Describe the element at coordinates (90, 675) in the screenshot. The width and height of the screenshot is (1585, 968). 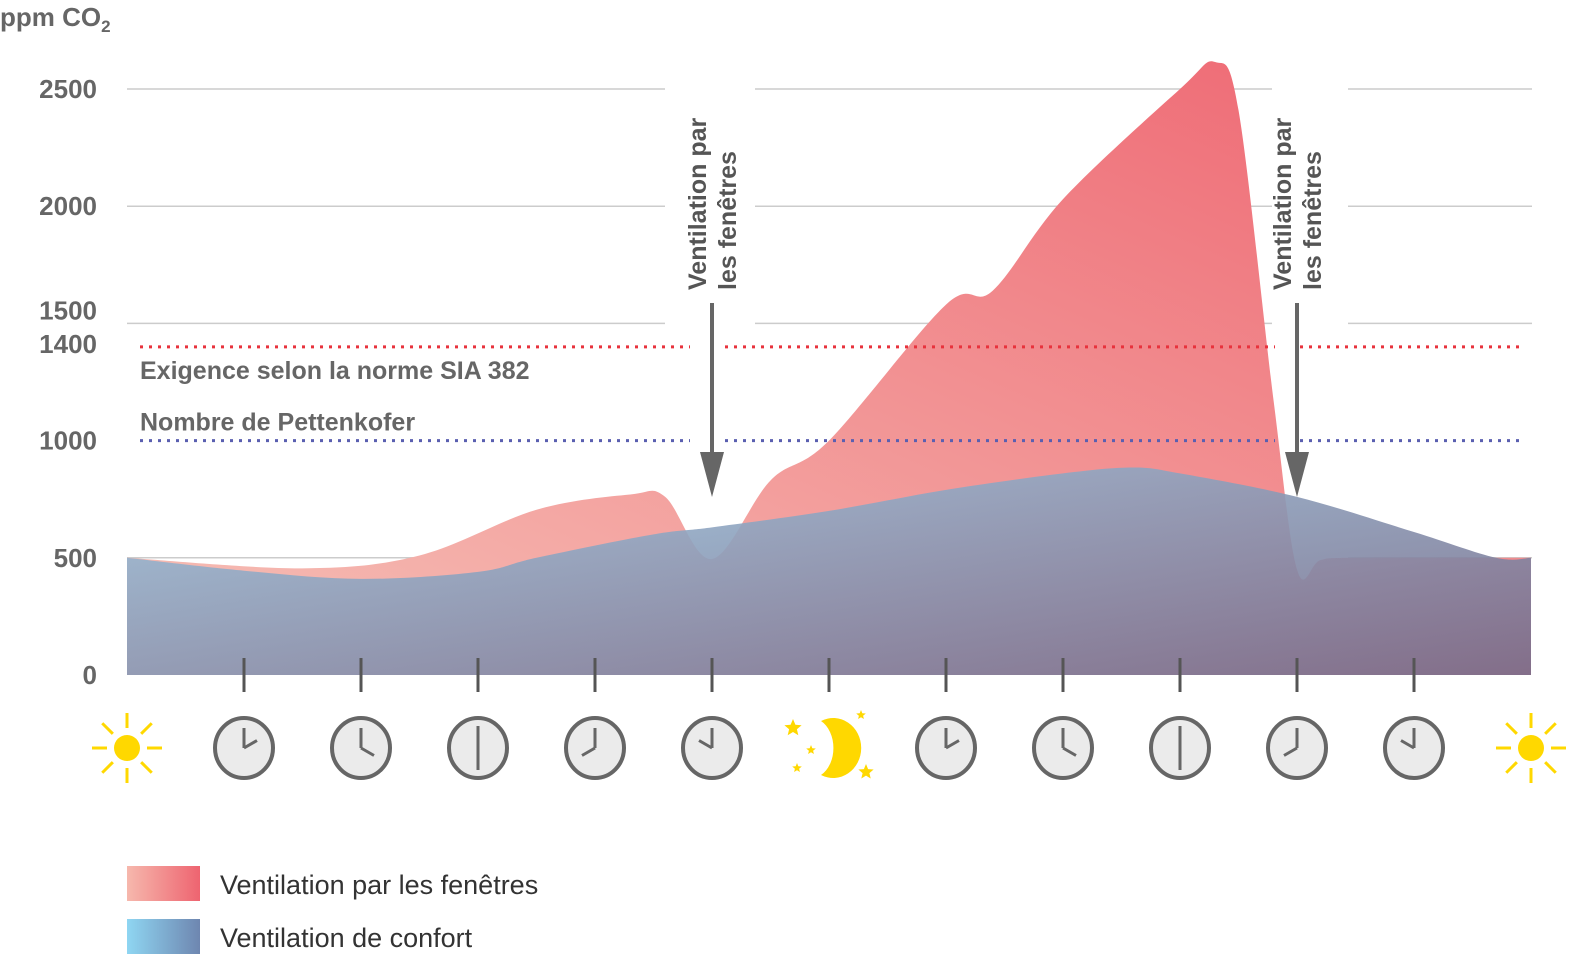
I see `y-tick-label: 0` at that location.